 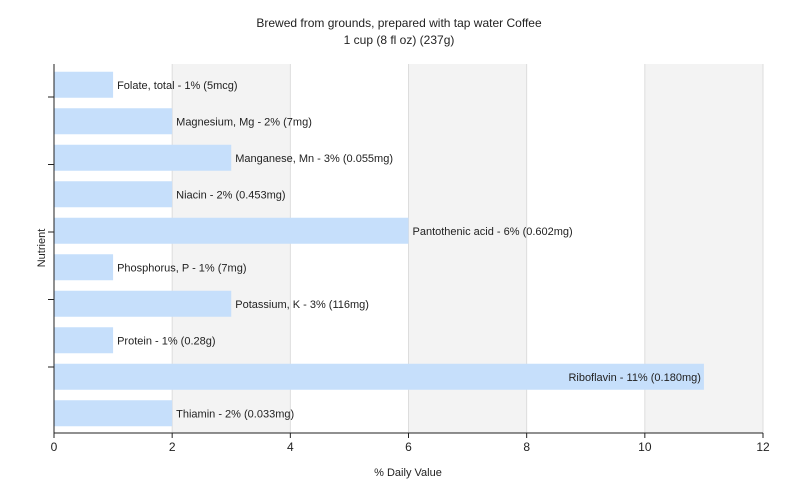 I want to click on bar-label: Riboflavin - 11% (0.180mg), so click(x=634, y=378).